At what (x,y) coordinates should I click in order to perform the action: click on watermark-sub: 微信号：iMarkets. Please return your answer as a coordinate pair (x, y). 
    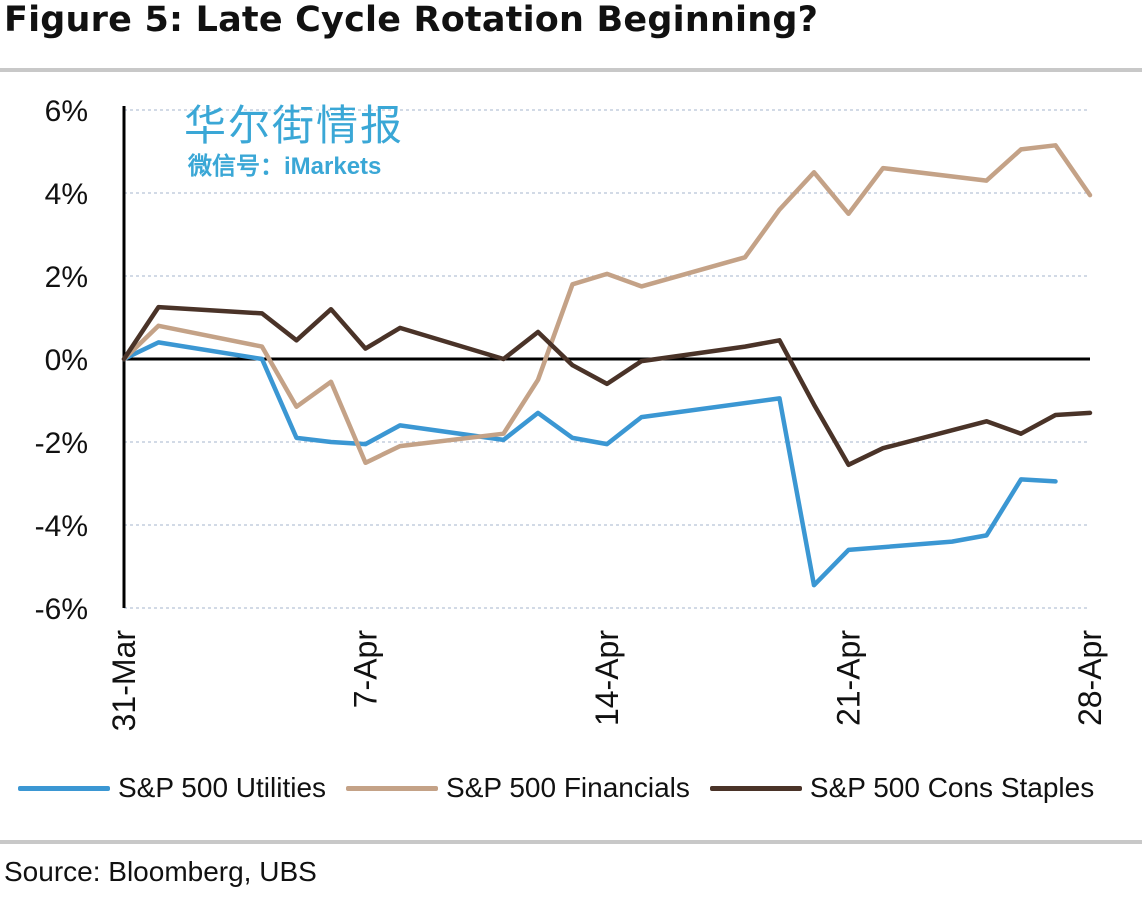
    Looking at the image, I should click on (285, 166).